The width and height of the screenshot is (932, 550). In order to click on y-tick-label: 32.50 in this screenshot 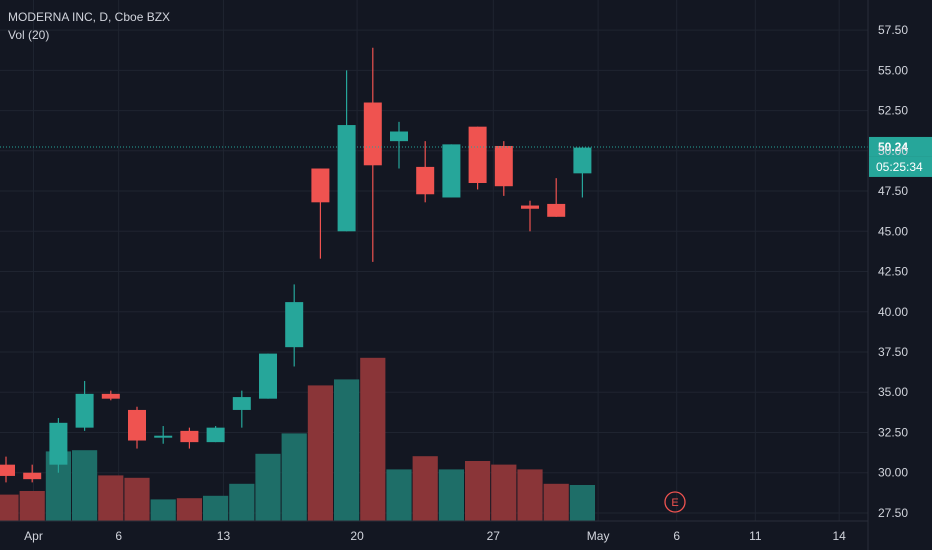, I will do `click(893, 432)`.